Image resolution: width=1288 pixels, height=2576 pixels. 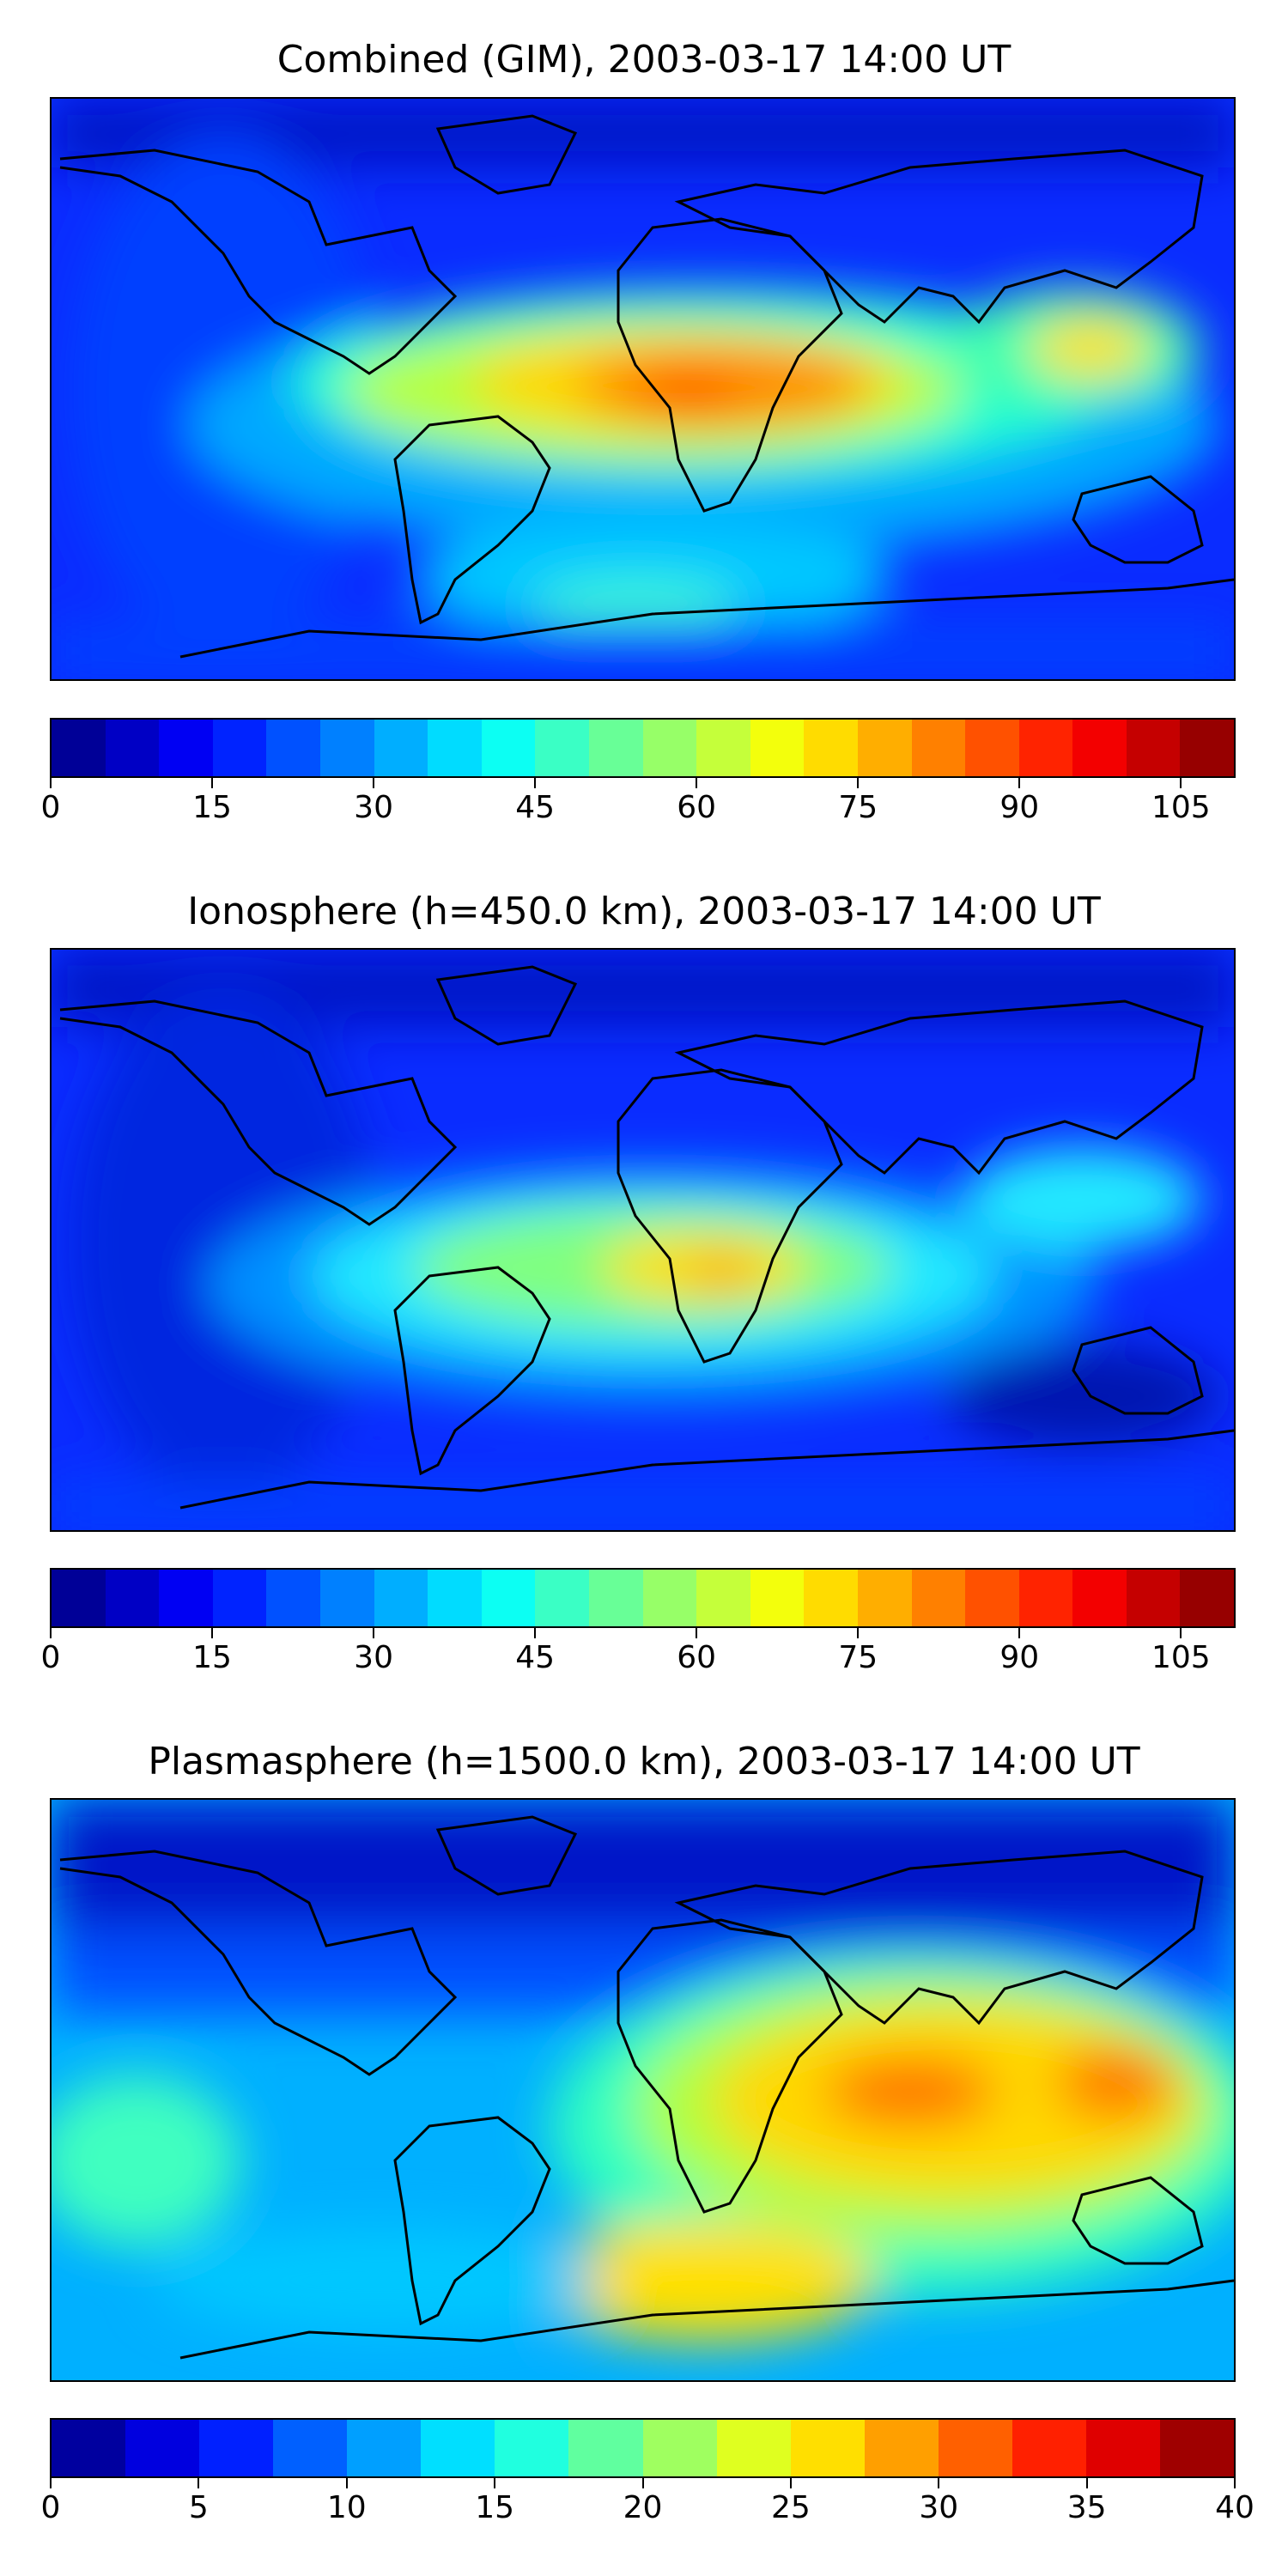 I want to click on colorbar-tick-label: 25, so click(x=790, y=2507).